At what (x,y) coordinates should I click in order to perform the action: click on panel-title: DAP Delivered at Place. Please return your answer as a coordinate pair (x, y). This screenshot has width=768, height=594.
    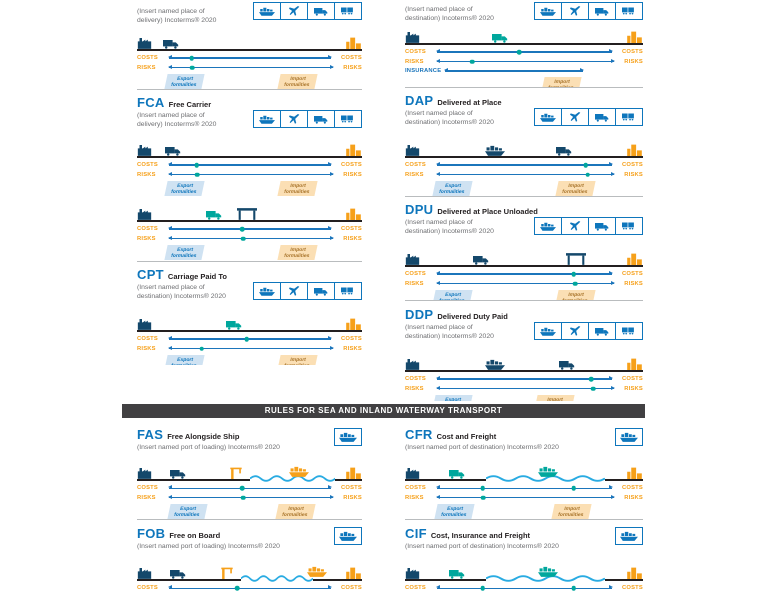
    Looking at the image, I should click on (524, 100).